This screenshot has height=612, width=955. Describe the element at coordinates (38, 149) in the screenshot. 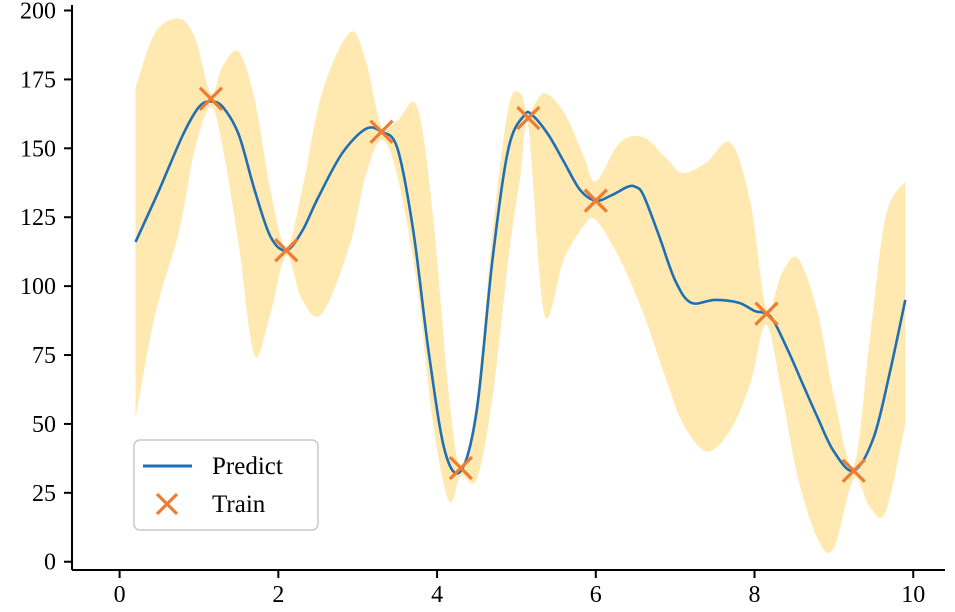

I see `y-tick-label: 150` at that location.